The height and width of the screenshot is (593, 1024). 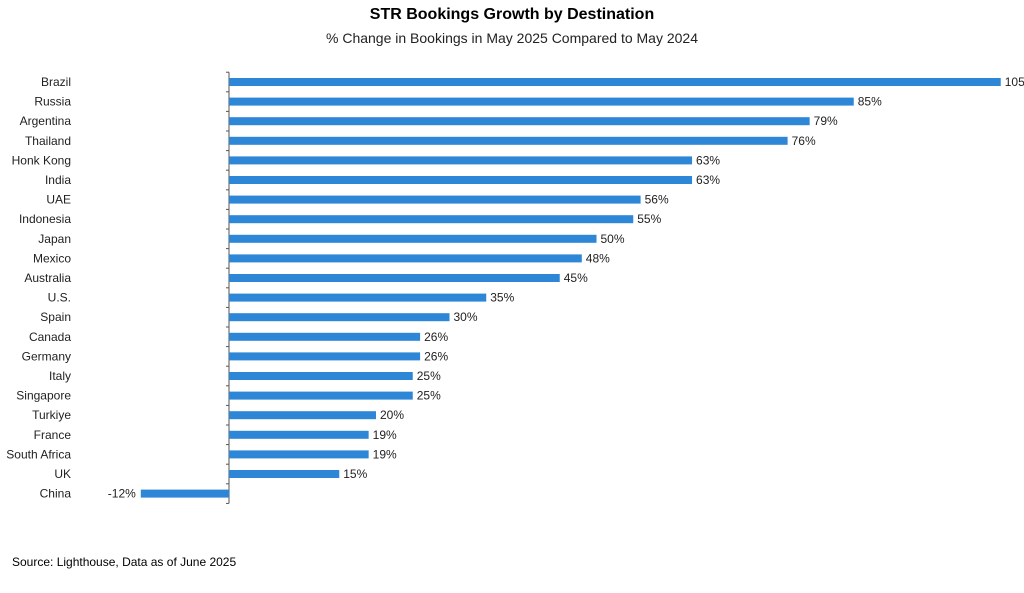 I want to click on category-label: Japan, so click(x=54, y=239).